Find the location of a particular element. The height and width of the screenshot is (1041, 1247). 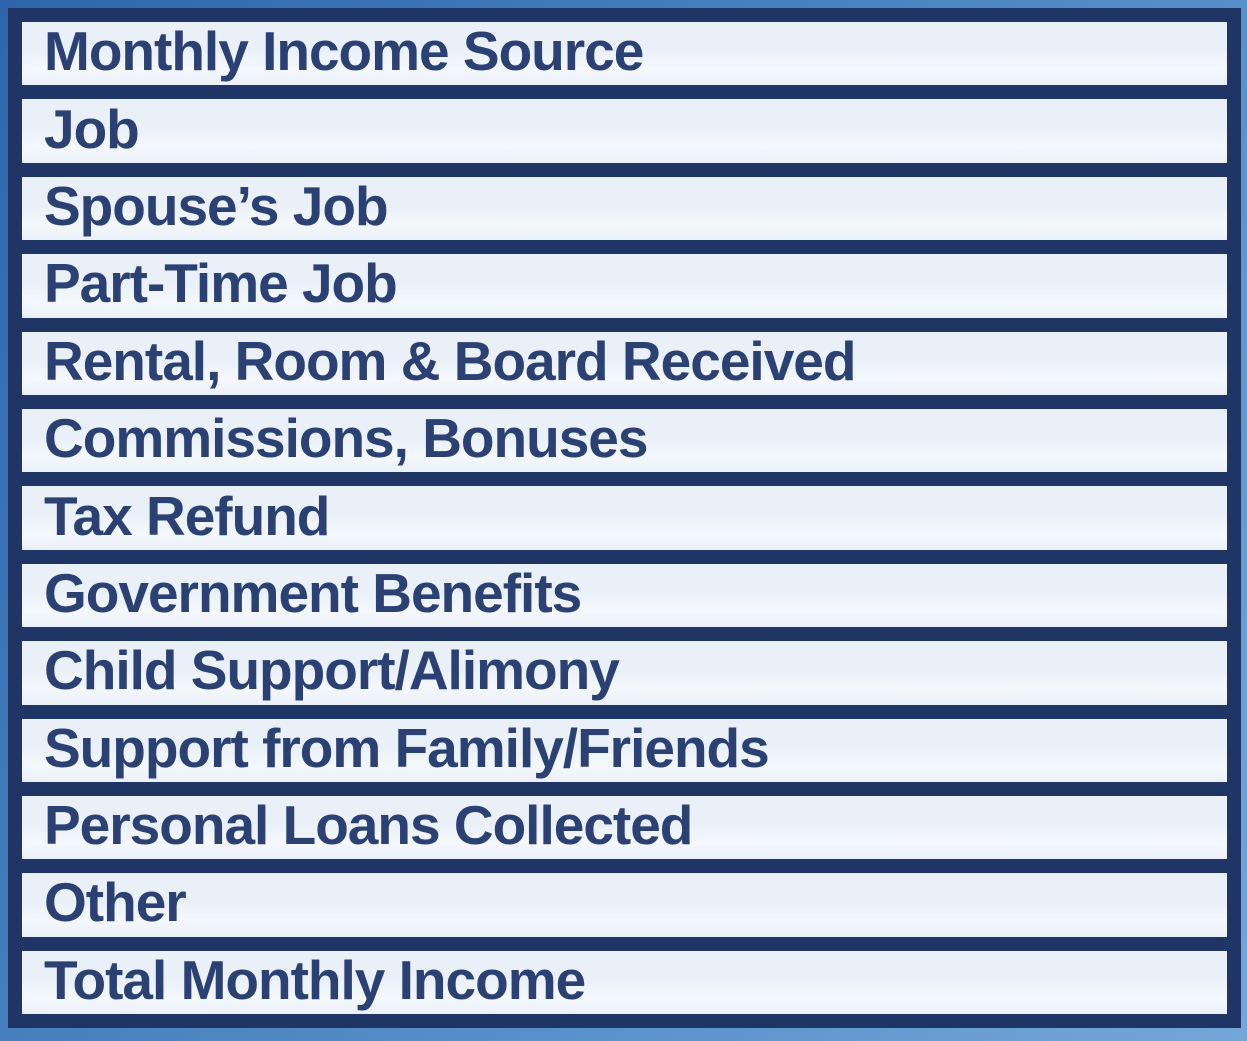

table-row-label: Support from Family/Friends is located at coordinates (407, 748).